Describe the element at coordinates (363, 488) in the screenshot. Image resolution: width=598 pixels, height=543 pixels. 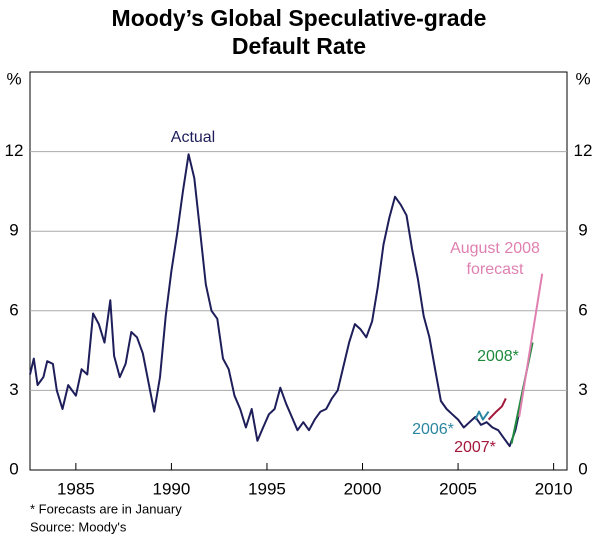
I see `x-tick-label: 2000` at that location.